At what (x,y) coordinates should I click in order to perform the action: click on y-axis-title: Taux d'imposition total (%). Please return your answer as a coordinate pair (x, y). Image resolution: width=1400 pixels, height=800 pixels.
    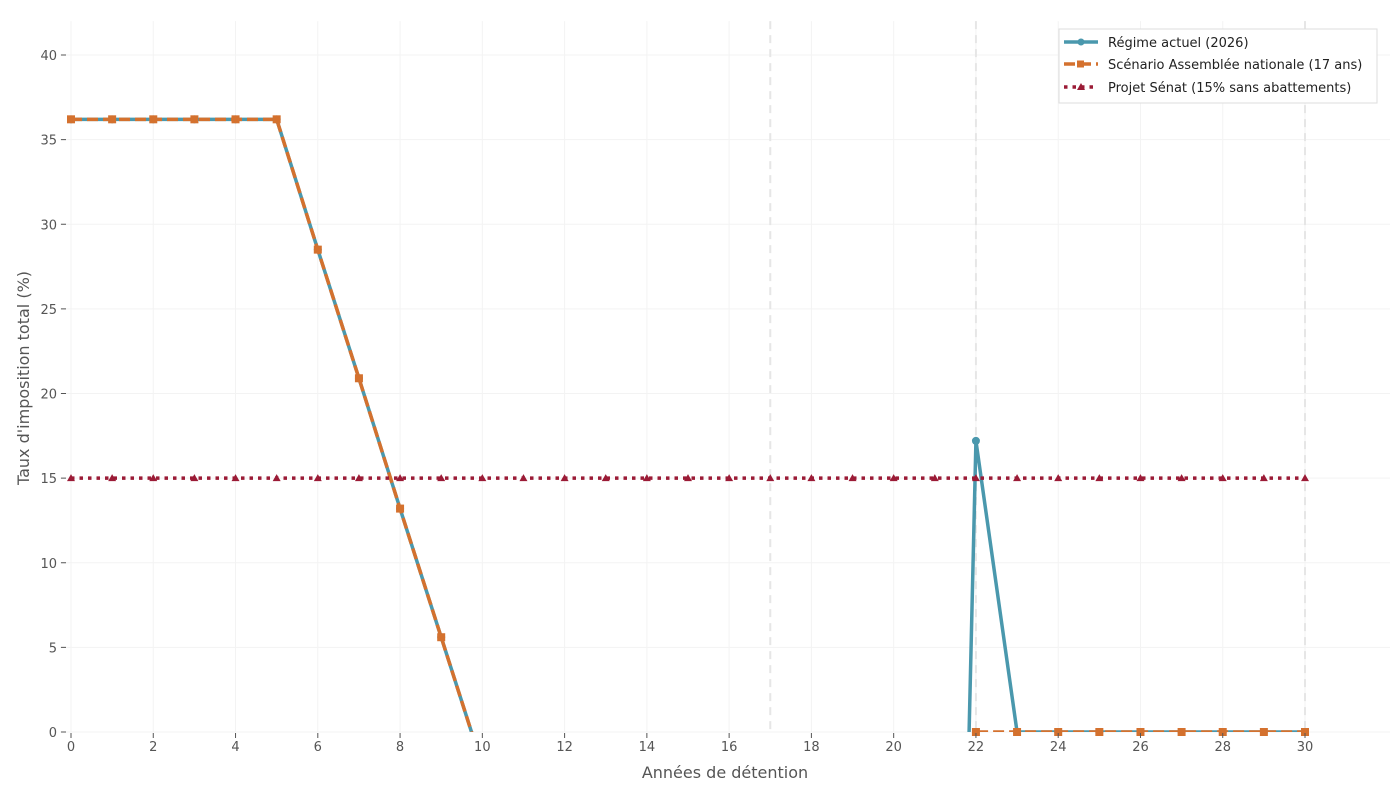
    Looking at the image, I should click on (23, 378).